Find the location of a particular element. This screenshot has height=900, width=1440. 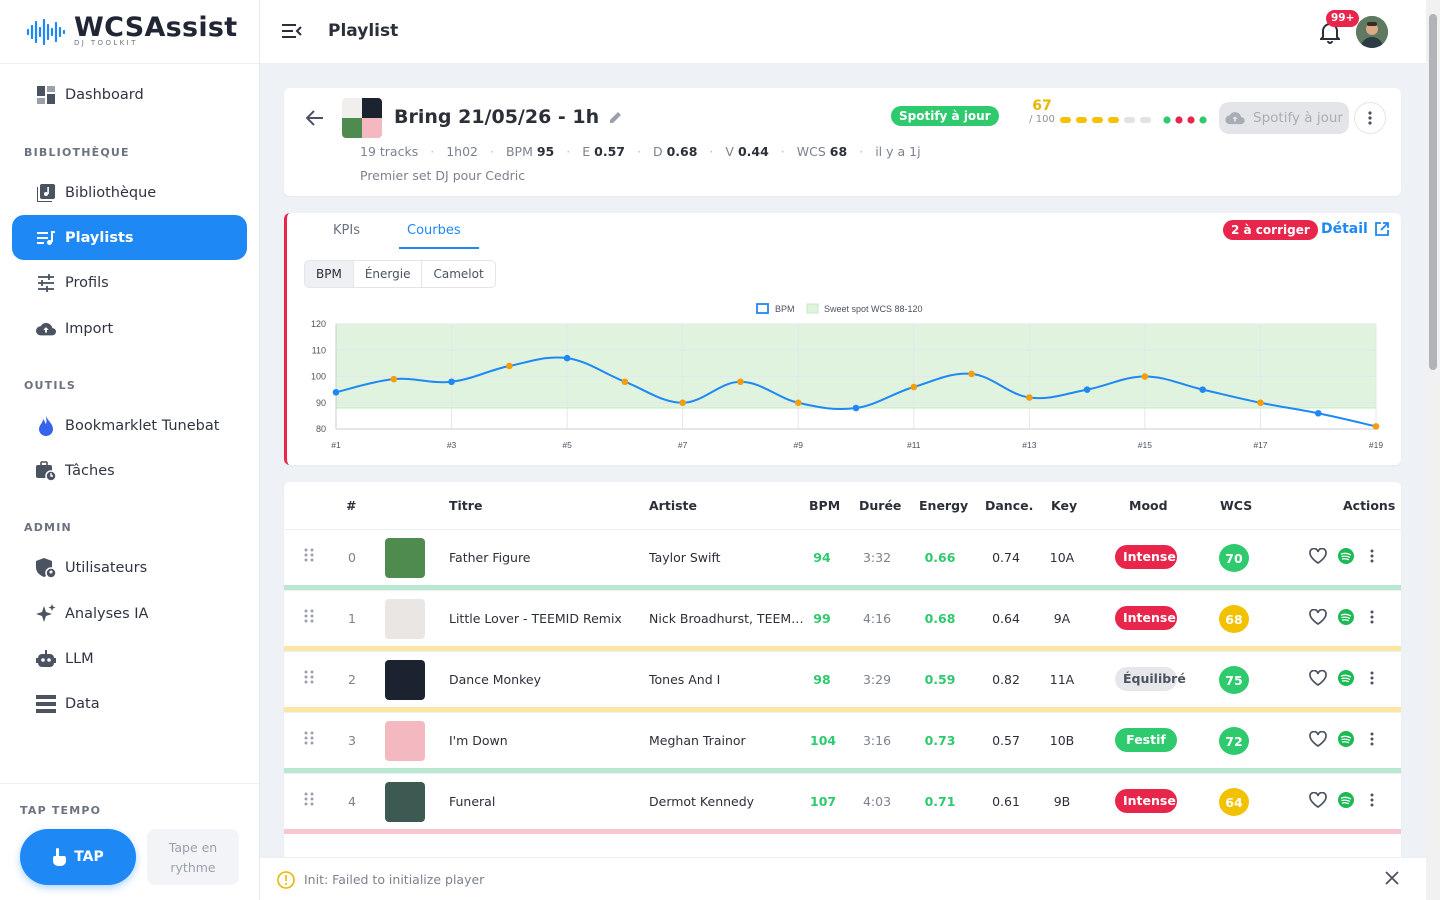

meta-bpm: BPM 95 is located at coordinates (530, 151).